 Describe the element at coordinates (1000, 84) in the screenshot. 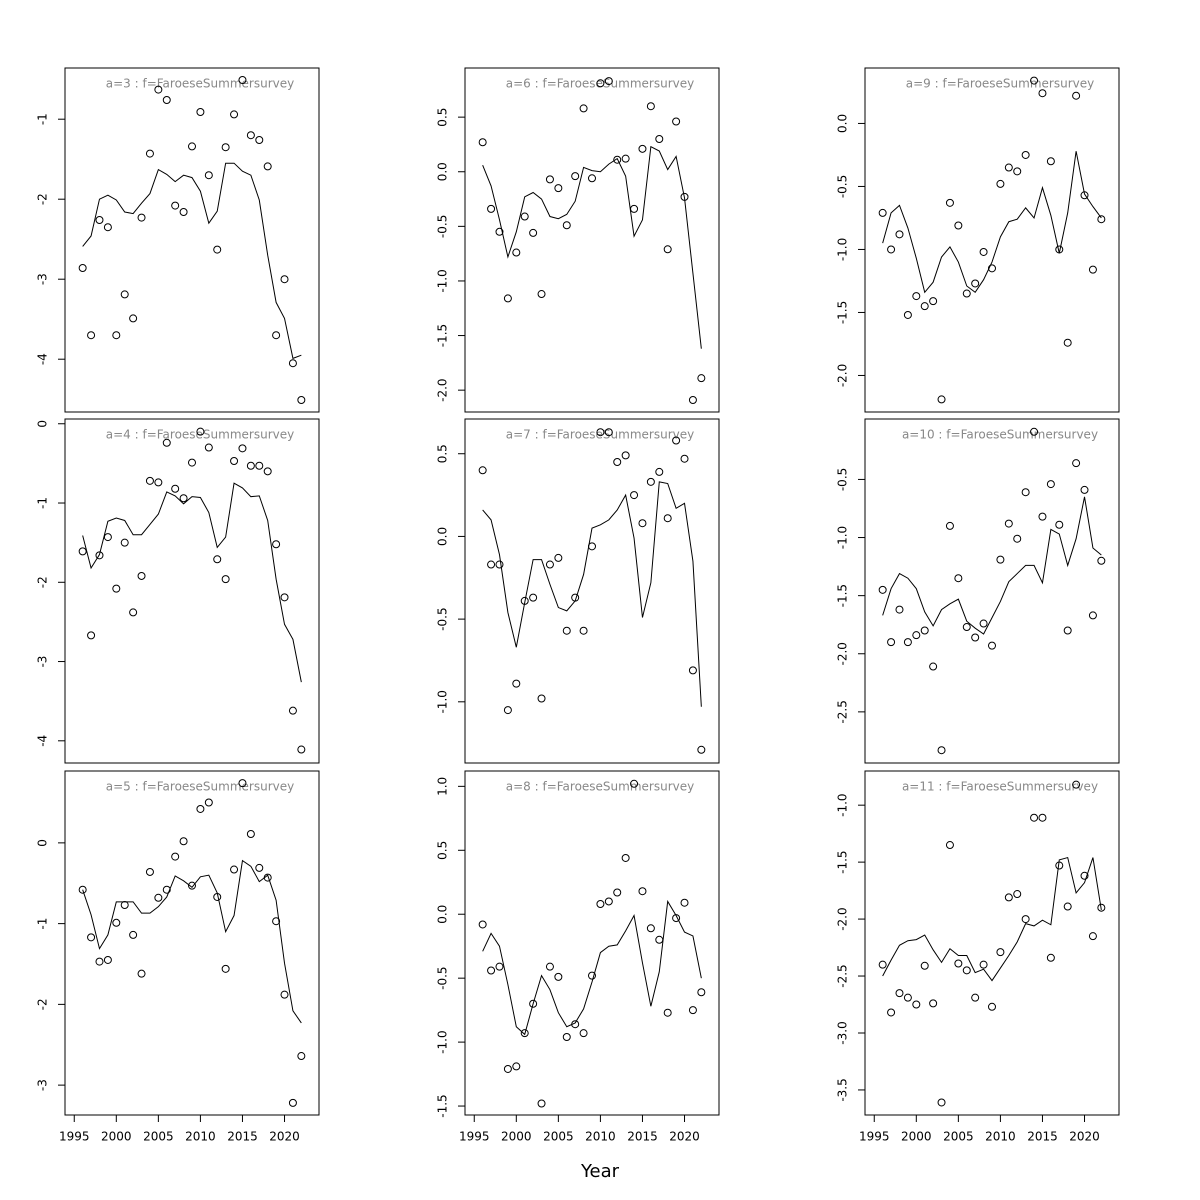

I see `panel-title: a=9 : f=FaroeseSummersurvey` at that location.